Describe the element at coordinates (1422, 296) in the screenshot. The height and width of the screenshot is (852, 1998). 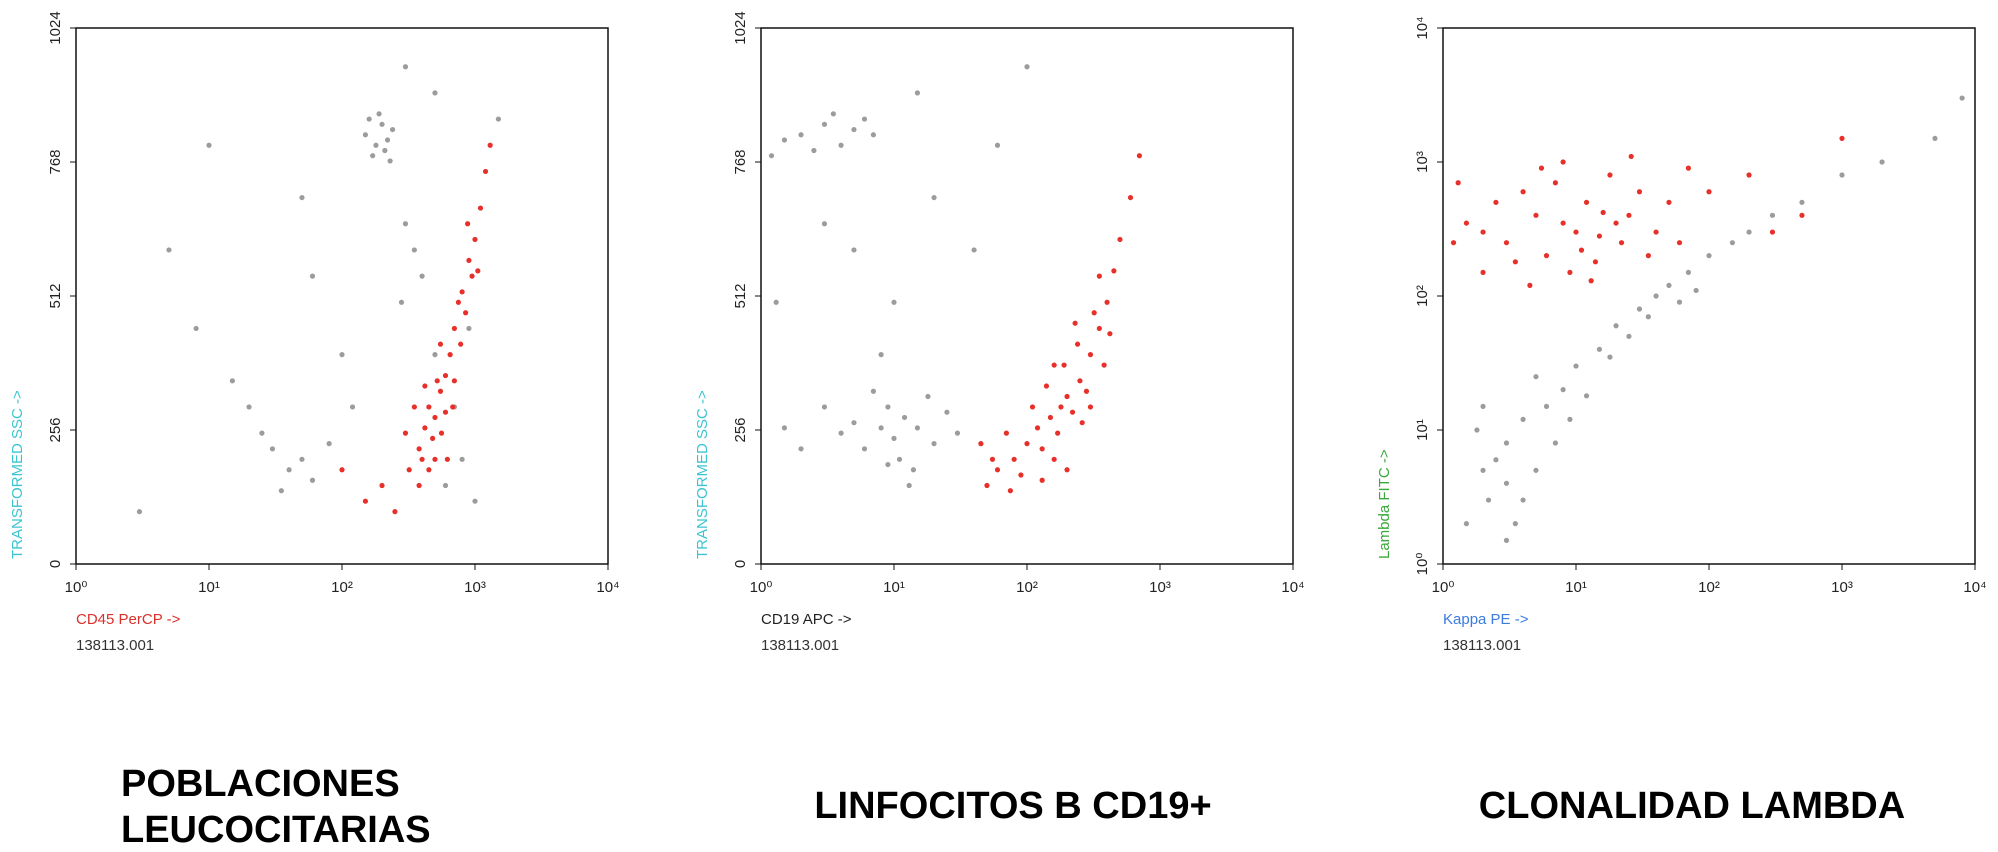
I see `y-tick-label: 10²` at that location.